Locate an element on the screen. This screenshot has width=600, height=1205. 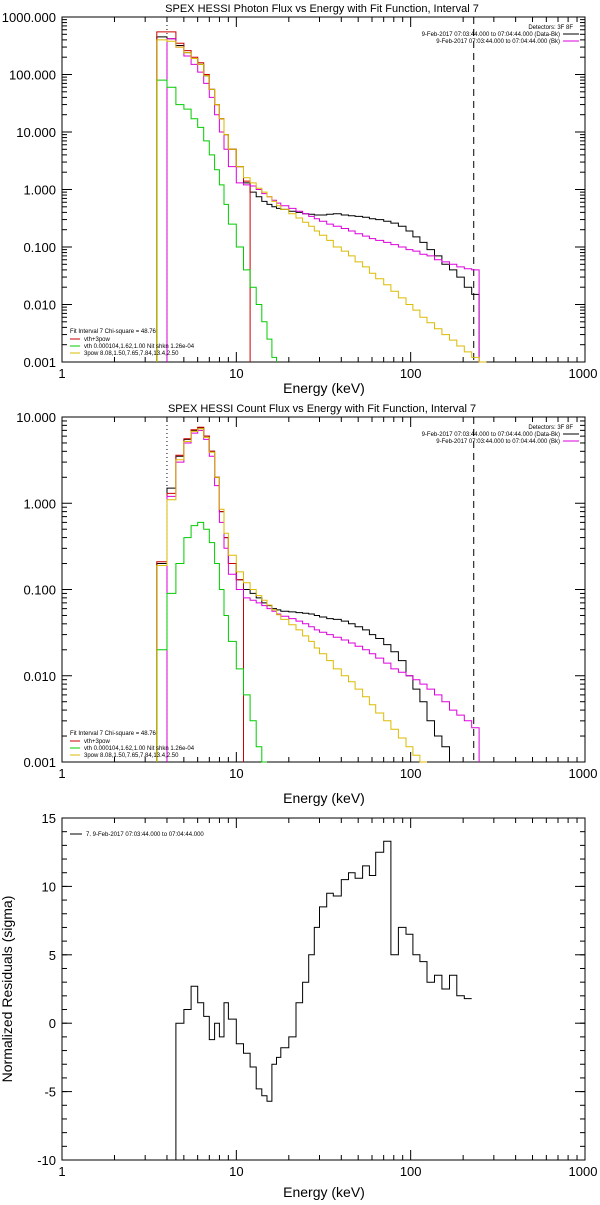
y-tick-label: -10 is located at coordinates (46, 1160).